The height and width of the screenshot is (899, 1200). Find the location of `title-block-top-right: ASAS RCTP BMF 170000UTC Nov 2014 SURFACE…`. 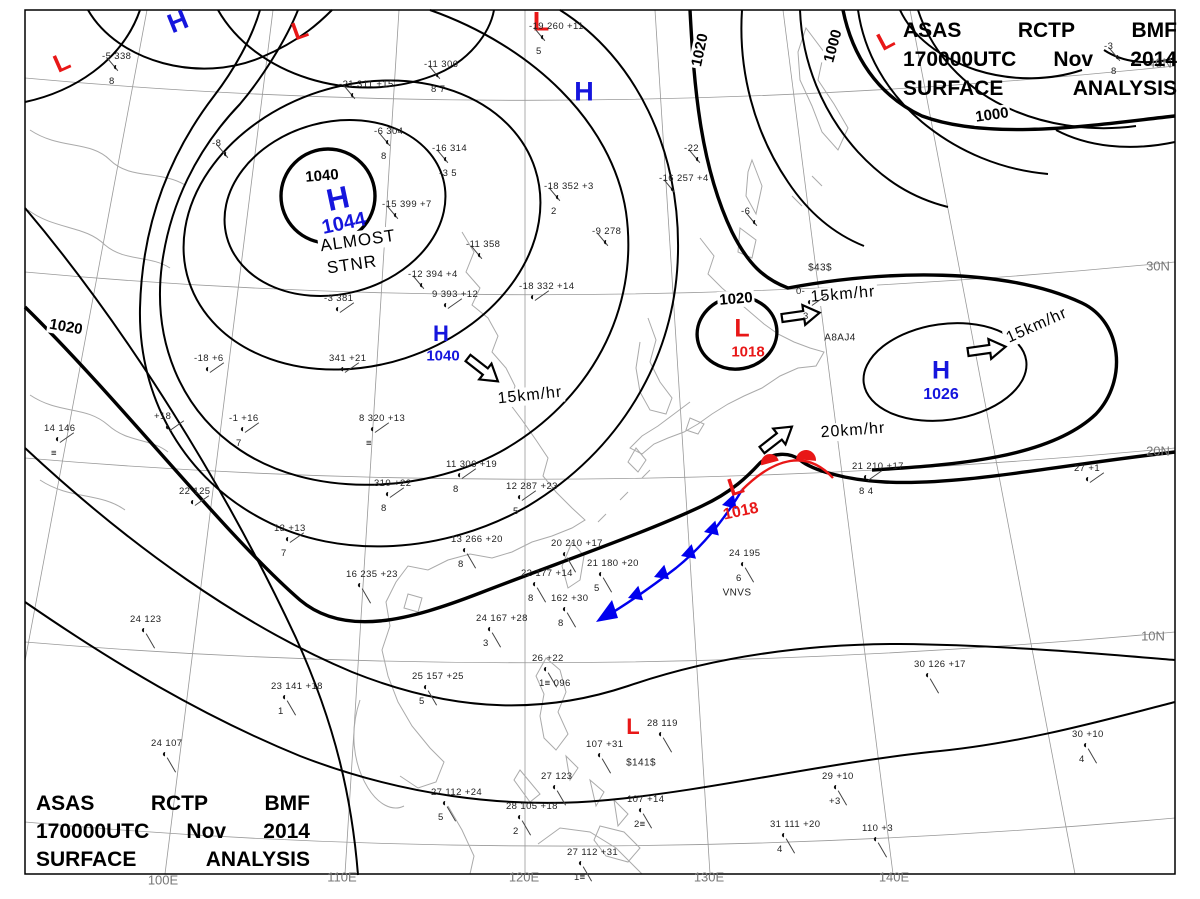

title-block-top-right: ASAS RCTP BMF 170000UTC Nov 2014 SURFACE… is located at coordinates (1040, 59).